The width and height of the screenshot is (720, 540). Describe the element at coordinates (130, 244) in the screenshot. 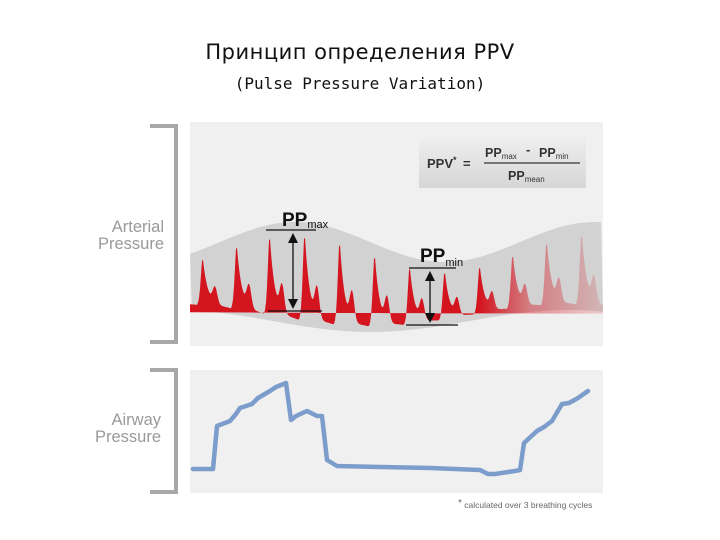

I see `arterial-label-line2: Pressure` at that location.